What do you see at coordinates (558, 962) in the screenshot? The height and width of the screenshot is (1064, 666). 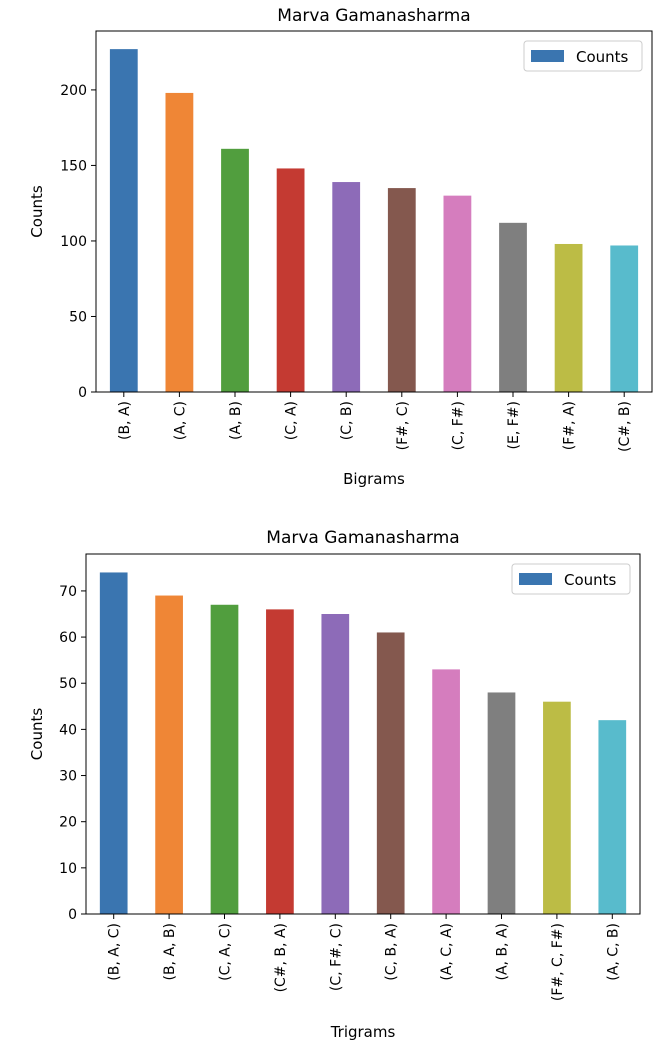 I see `x-tick-label: (F#, C, F#)` at bounding box center [558, 962].